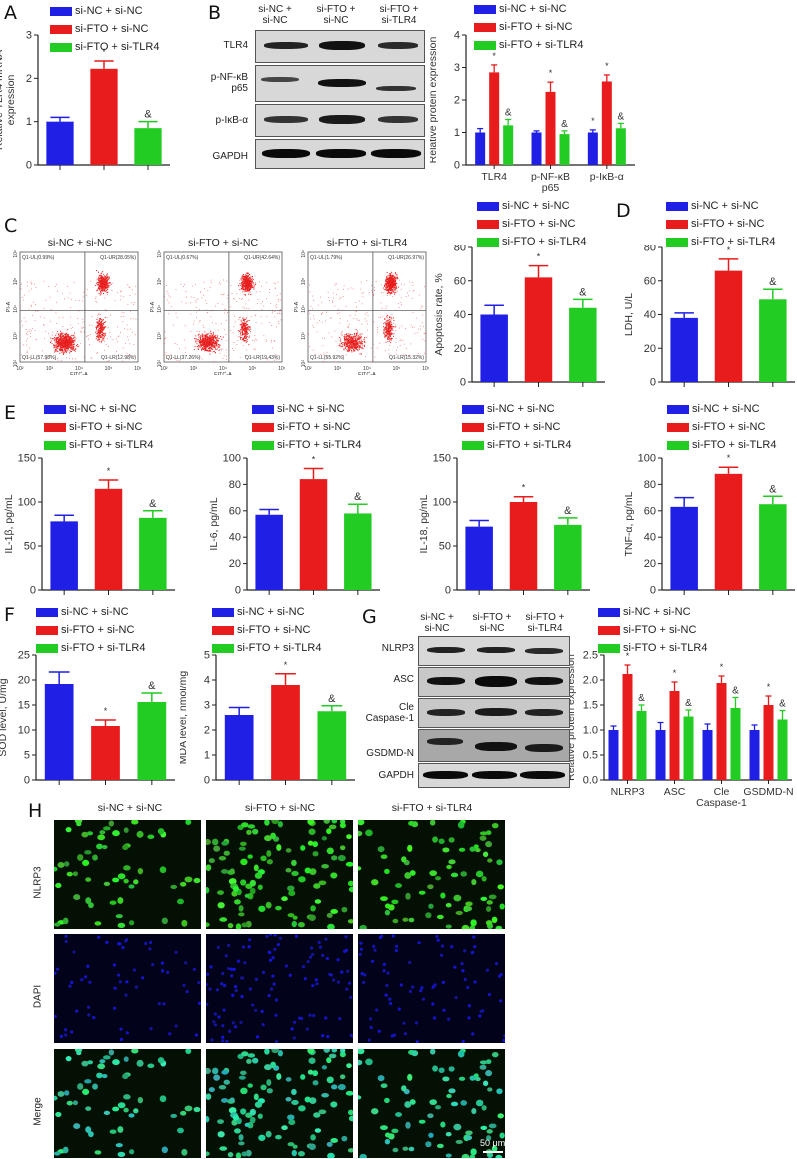  What do you see at coordinates (294, 525) in the screenshot?
I see `chart-e-il6: 0 20 40 60 80 100 IL-6, pg/mL * &` at bounding box center [294, 525].